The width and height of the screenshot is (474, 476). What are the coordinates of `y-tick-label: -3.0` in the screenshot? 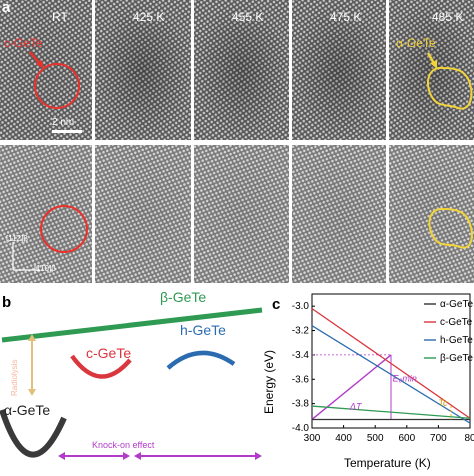 It's located at (301, 306).